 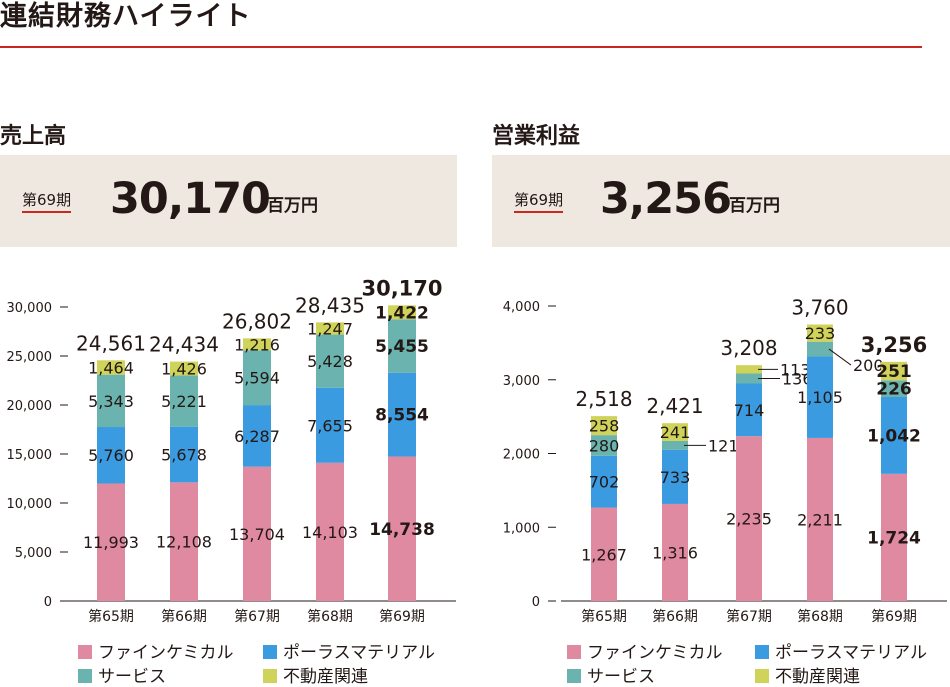 What do you see at coordinates (330, 305) in the screenshot?
I see `sales-total-label: 28,435` at bounding box center [330, 305].